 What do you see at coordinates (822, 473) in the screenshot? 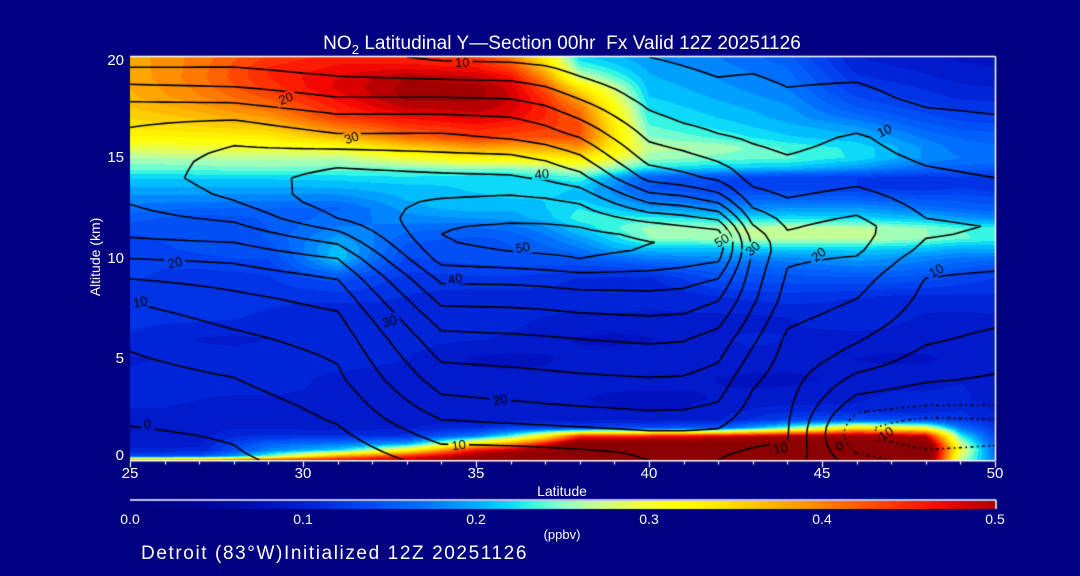
I see `x-tick-label: 45` at bounding box center [822, 473].